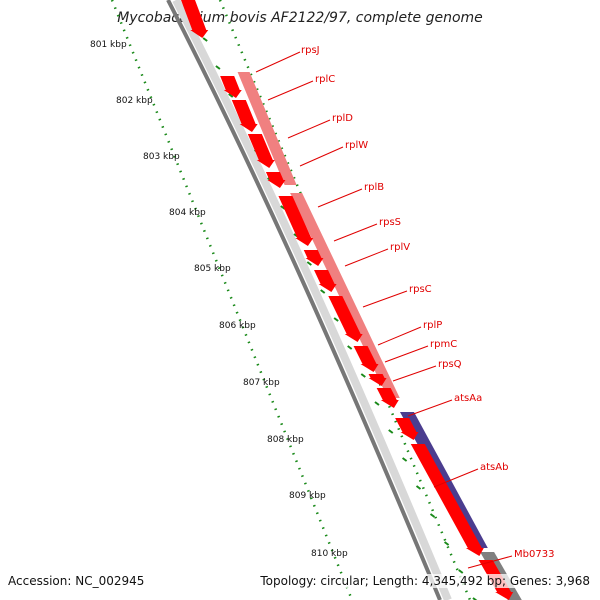 Image resolution: width=600 pixels, height=600 pixels. Describe the element at coordinates (261, 383) in the screenshot. I see `kbp-label: 807 kbp` at that location.